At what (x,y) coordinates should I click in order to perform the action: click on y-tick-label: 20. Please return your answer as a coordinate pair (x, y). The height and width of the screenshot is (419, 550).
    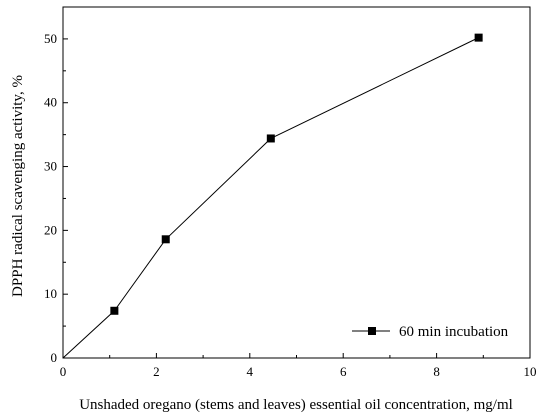
    Looking at the image, I should click on (50, 229).